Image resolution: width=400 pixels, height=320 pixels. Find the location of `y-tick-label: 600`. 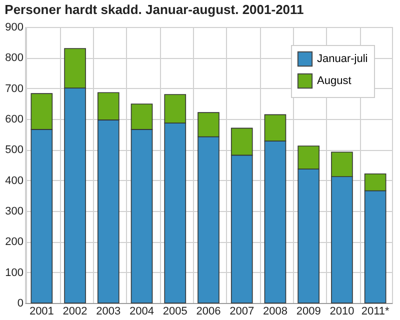

y-tick-label: 600 is located at coordinates (14, 120).